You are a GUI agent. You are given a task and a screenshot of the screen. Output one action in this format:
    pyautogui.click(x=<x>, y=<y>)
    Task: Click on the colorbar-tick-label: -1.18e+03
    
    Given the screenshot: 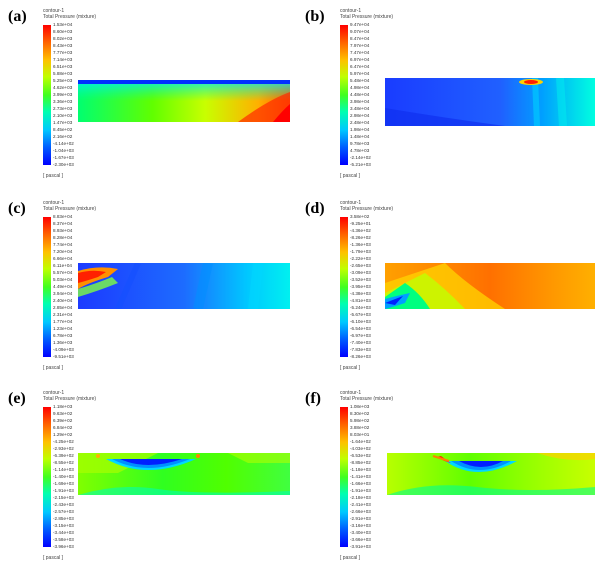 What is the action you would take?
    pyautogui.click(x=360, y=469)
    